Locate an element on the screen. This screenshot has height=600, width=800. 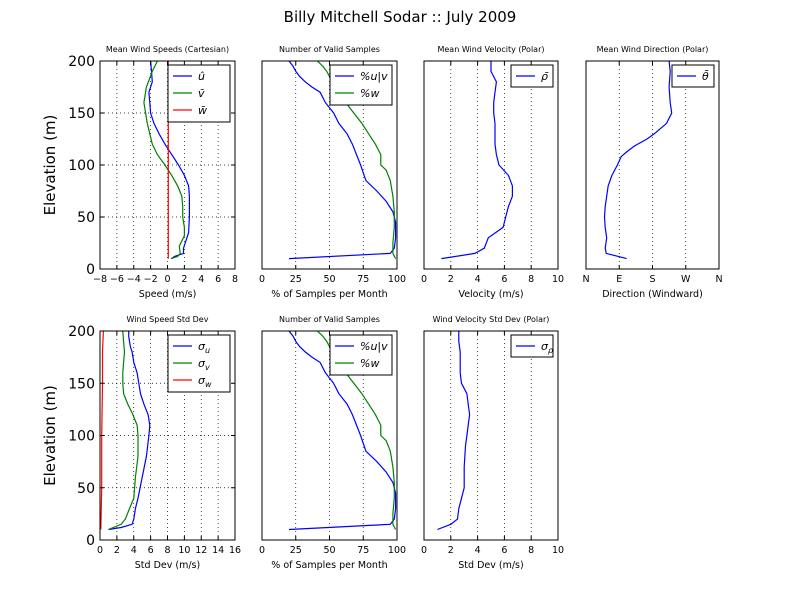
chart-title: Mean Wind Velocity (Polar) is located at coordinates (490, 49).